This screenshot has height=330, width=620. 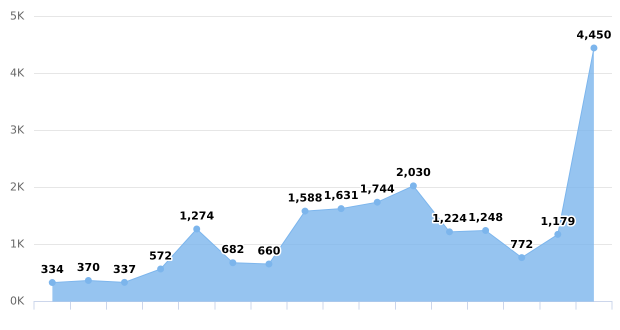 I want to click on data-label: 1,179, so click(x=558, y=221).